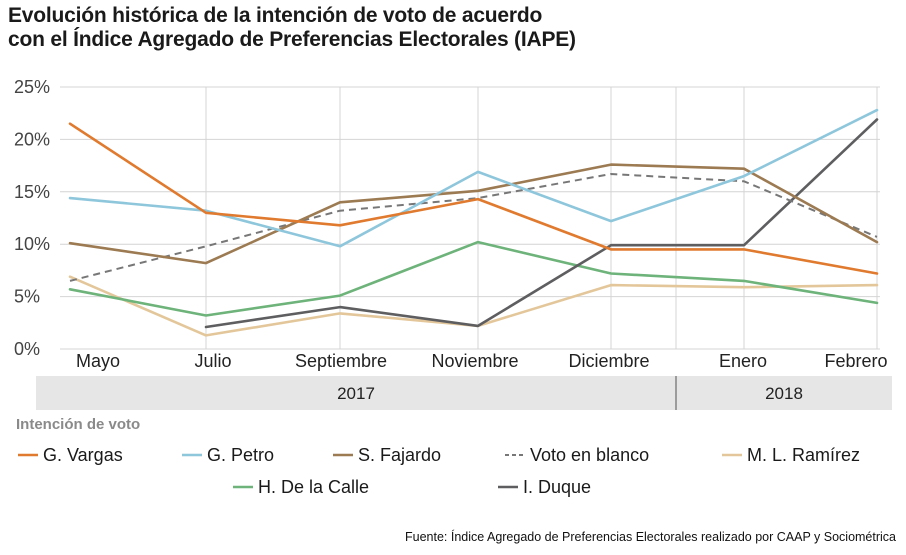 The height and width of the screenshot is (555, 906). Describe the element at coordinates (32, 192) in the screenshot. I see `y-tick-label: 15%` at that location.